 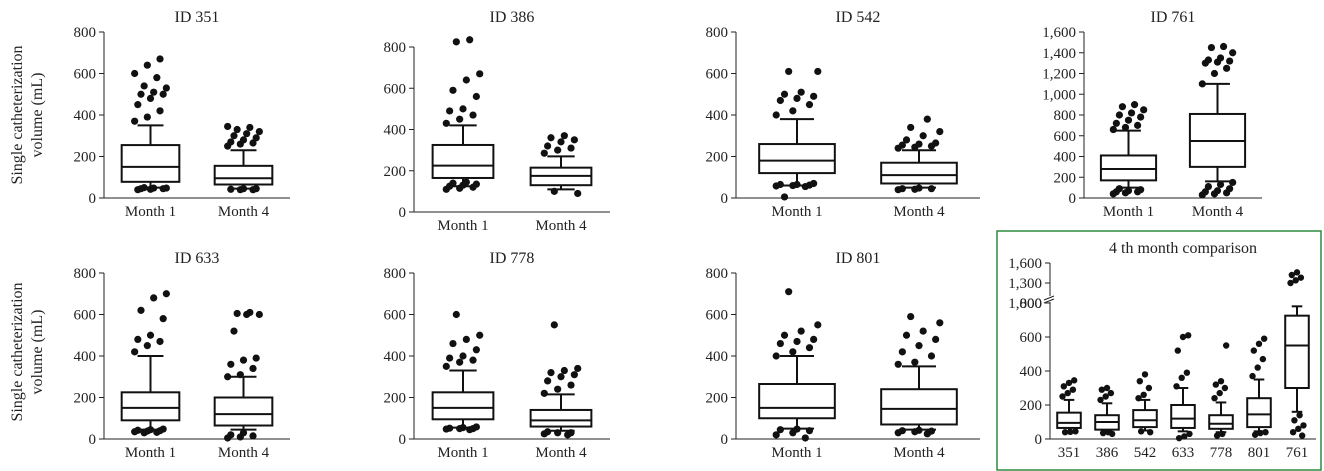 What do you see at coordinates (85, 116) in the screenshot?
I see `y-tick-label: 400` at bounding box center [85, 116].